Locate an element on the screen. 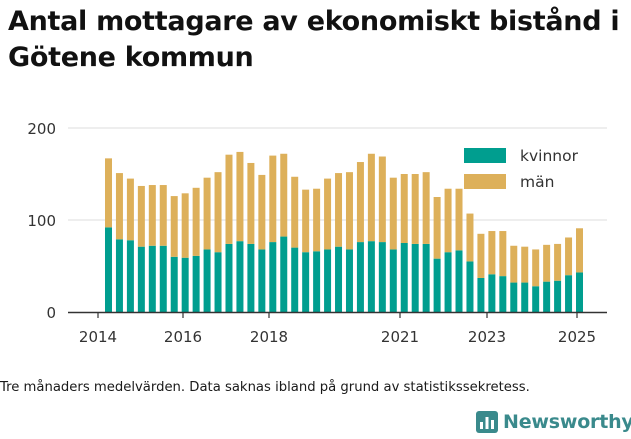  x-tick-label: 2021 is located at coordinates (400, 337).